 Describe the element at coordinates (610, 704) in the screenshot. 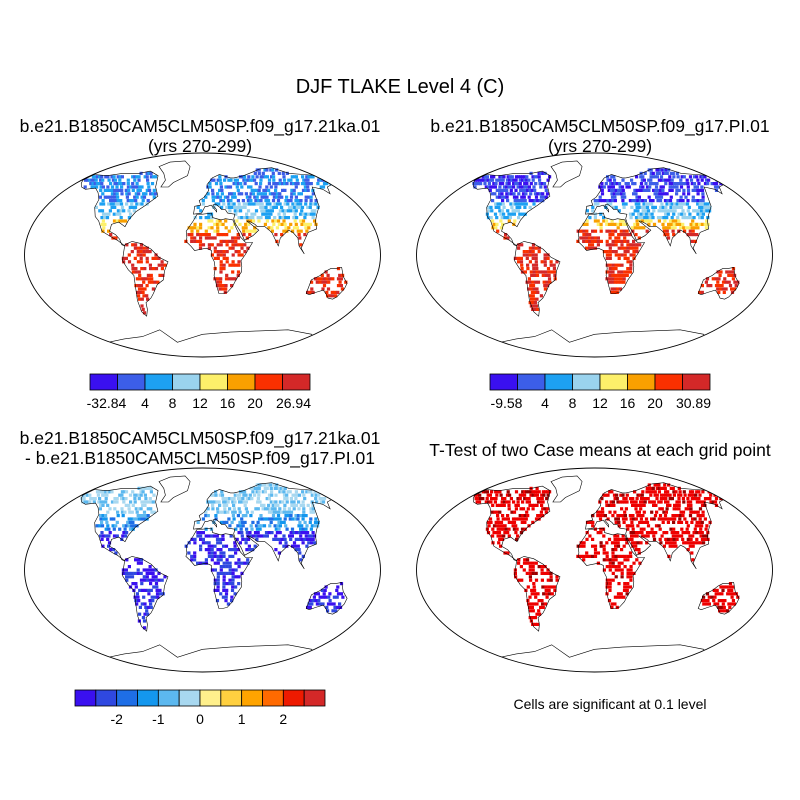

I see `significance-note: Cells are significant at 0.1 level` at that location.